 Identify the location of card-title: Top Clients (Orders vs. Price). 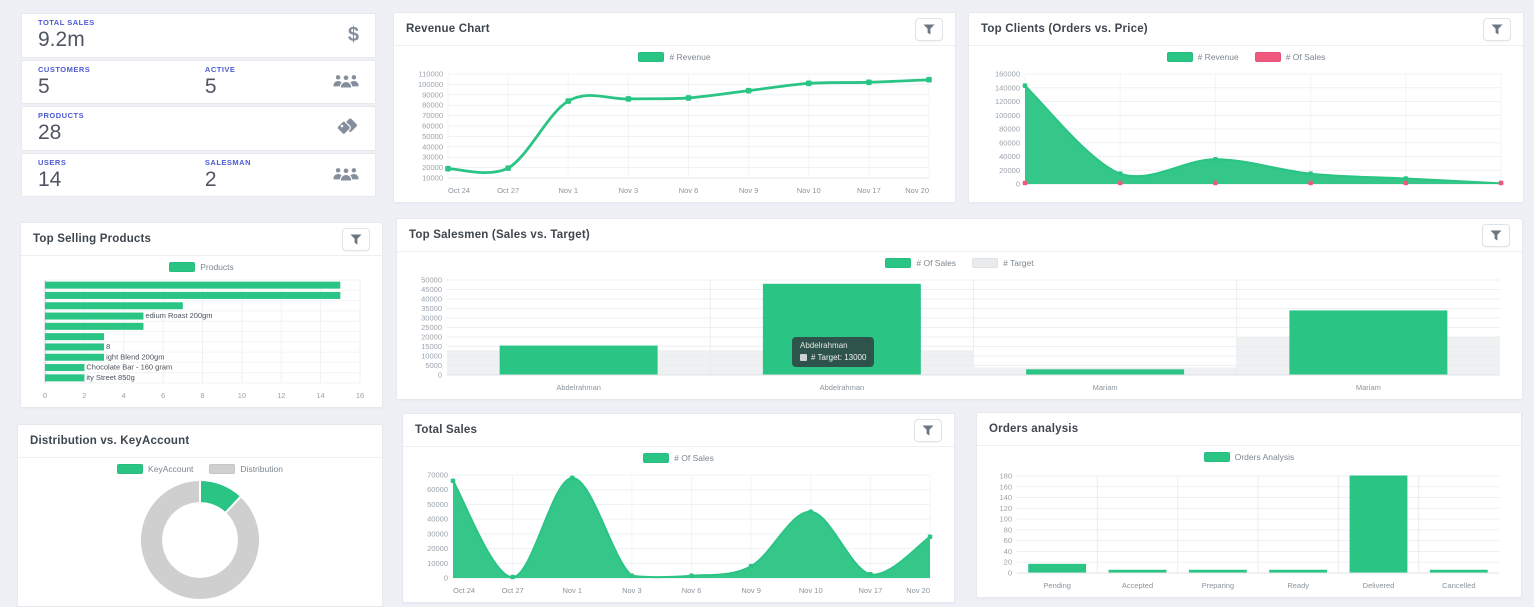
(1064, 29).